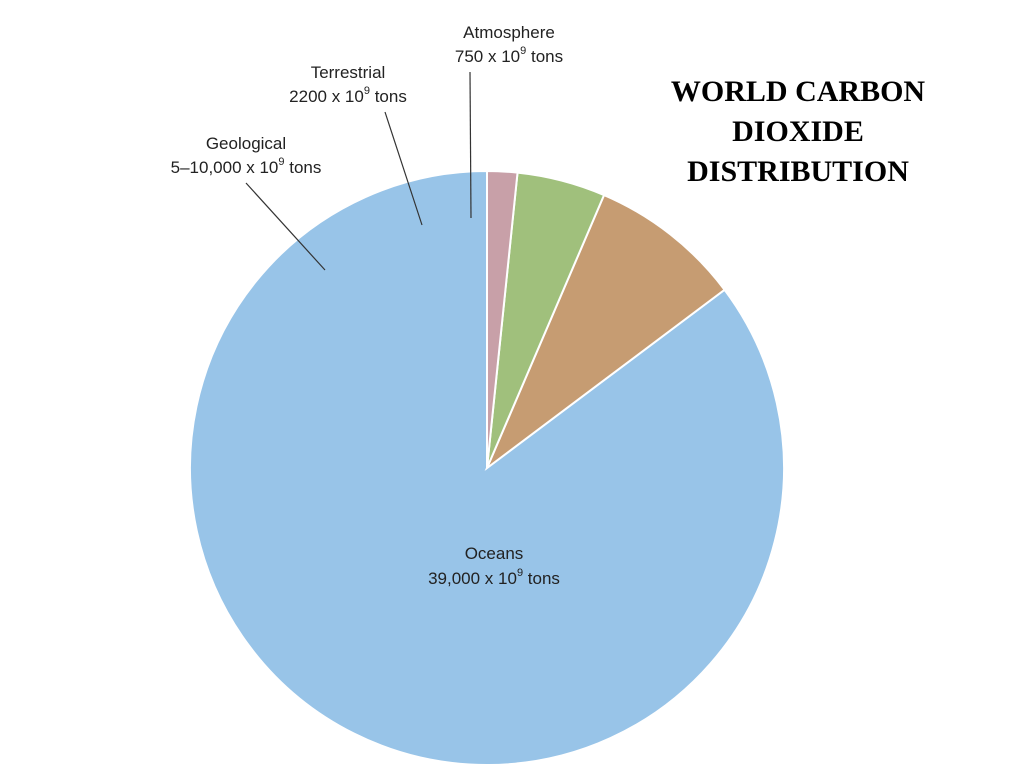 This screenshot has width=1024, height=768. I want to click on chart-title-line-1: WORLD CARBON, so click(798, 91).